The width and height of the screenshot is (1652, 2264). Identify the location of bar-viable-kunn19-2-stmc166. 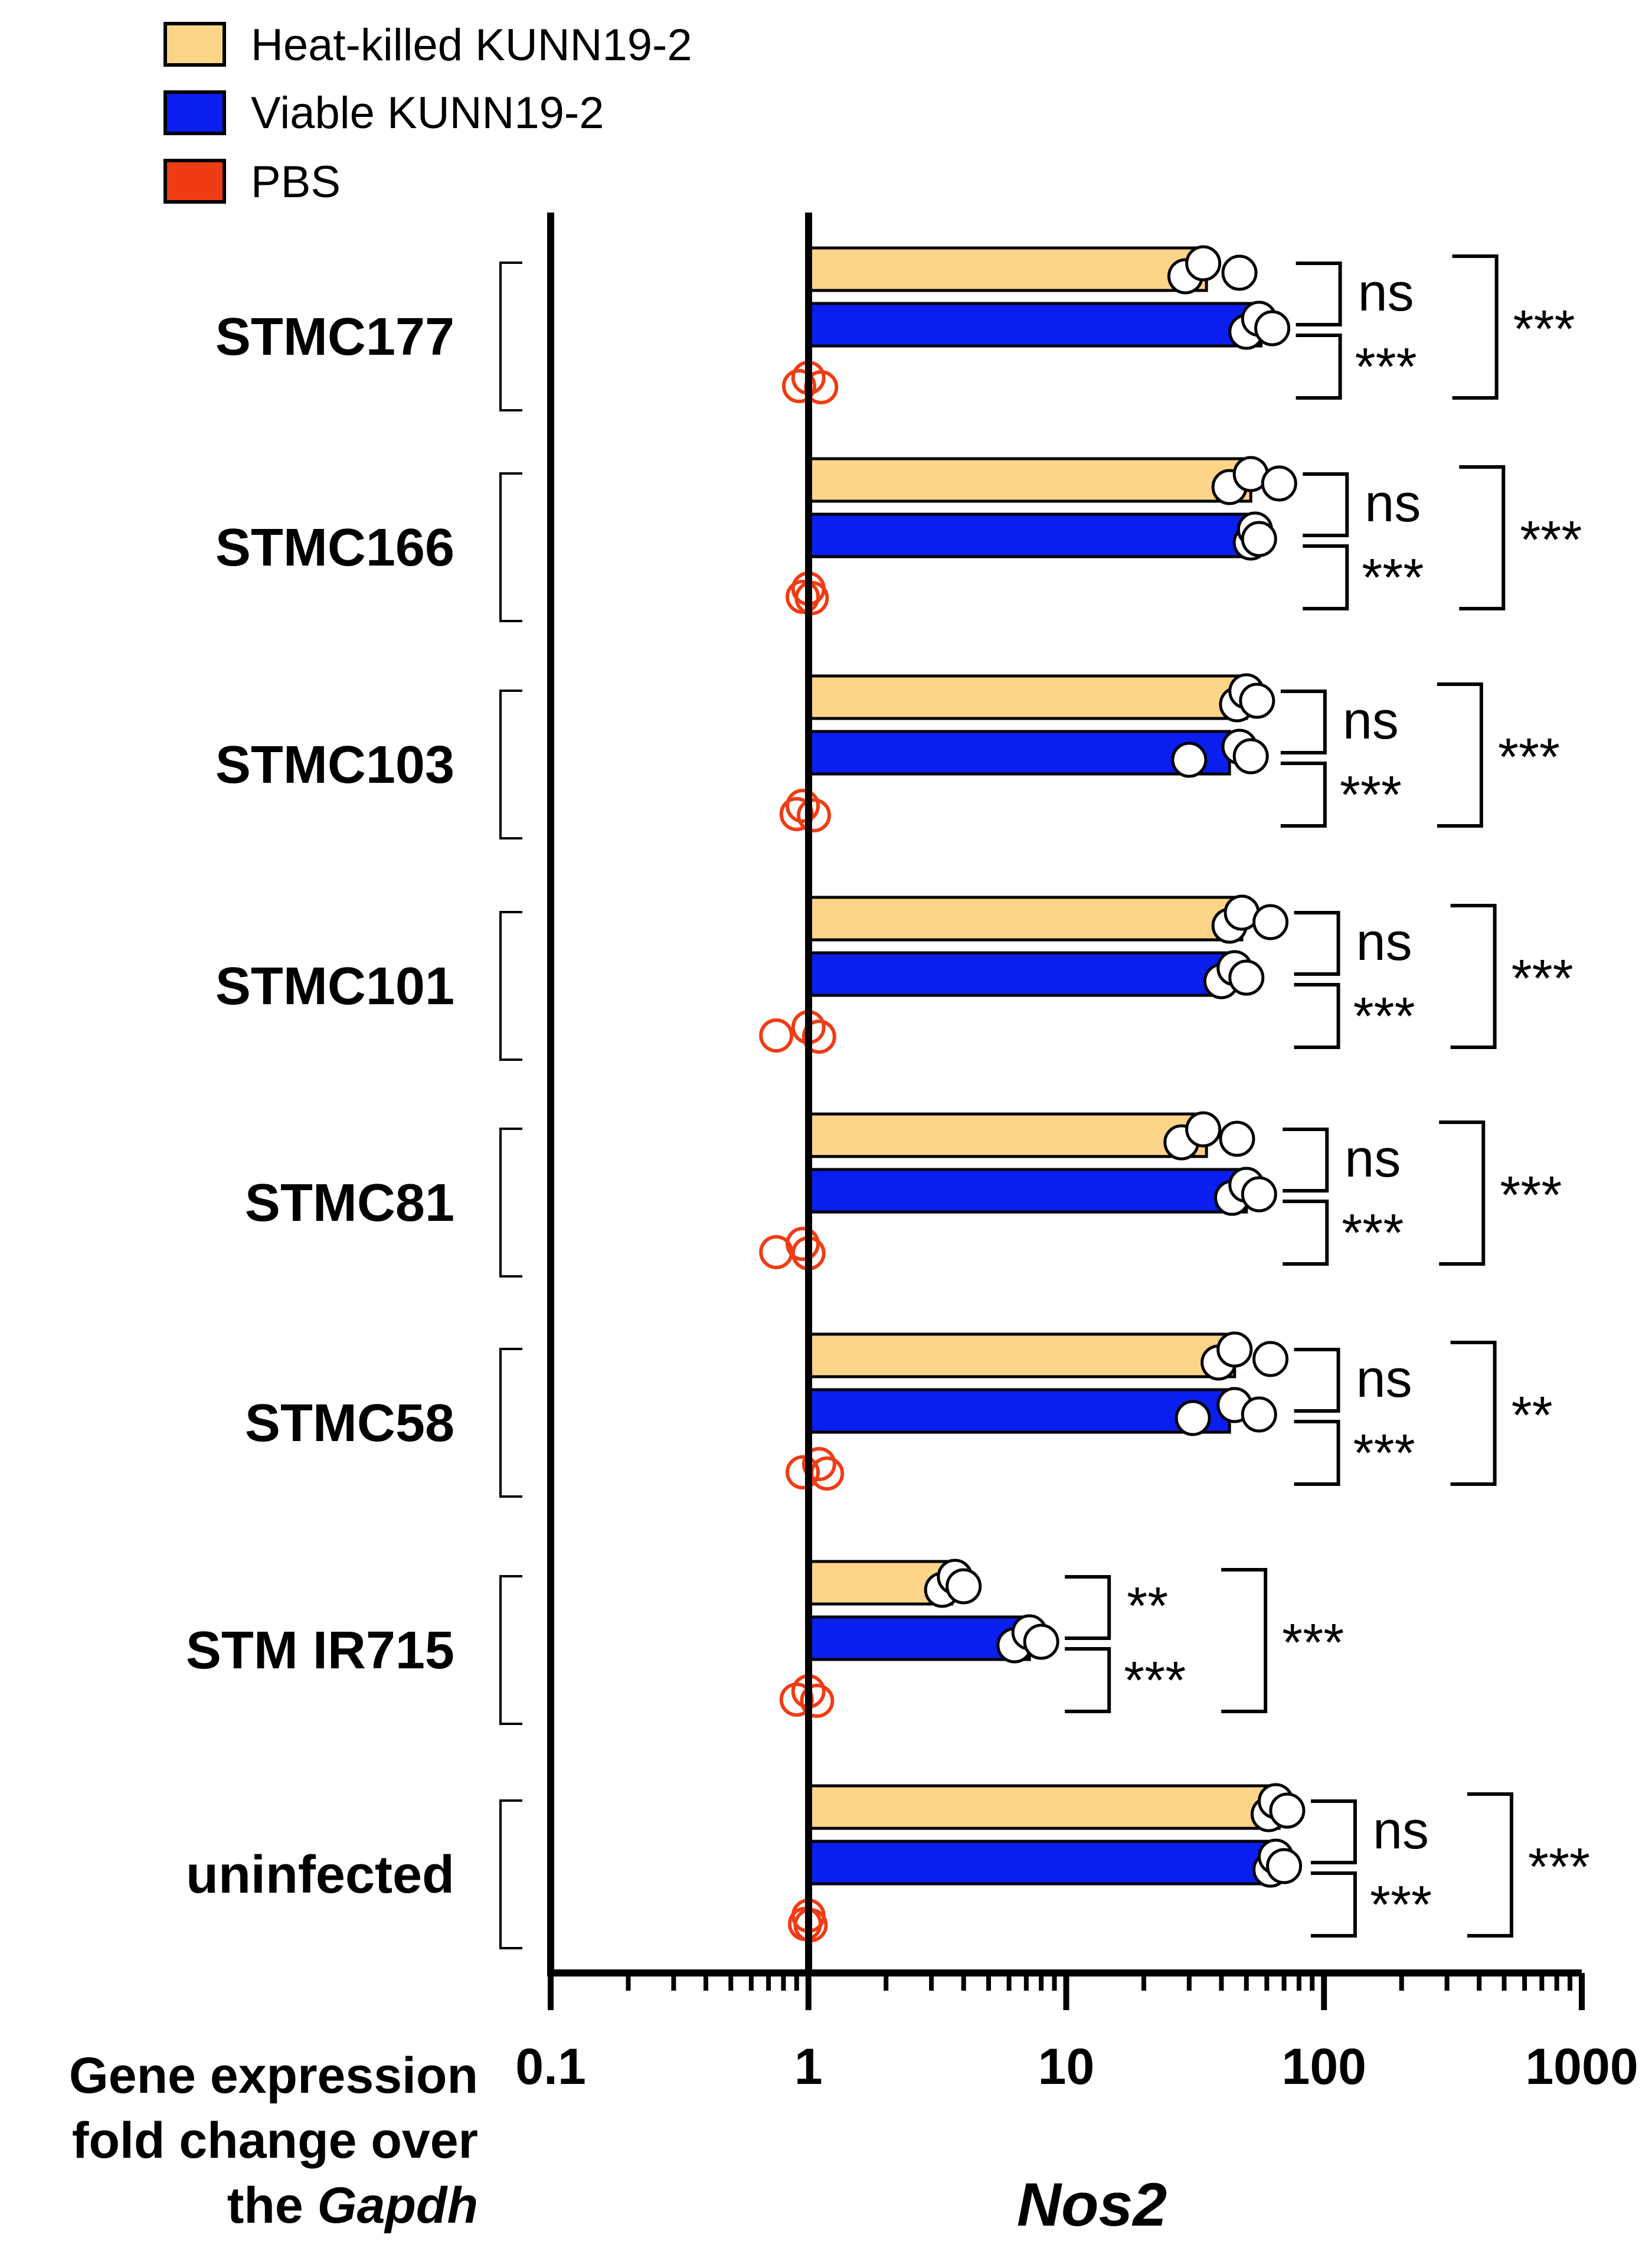
(1033, 535).